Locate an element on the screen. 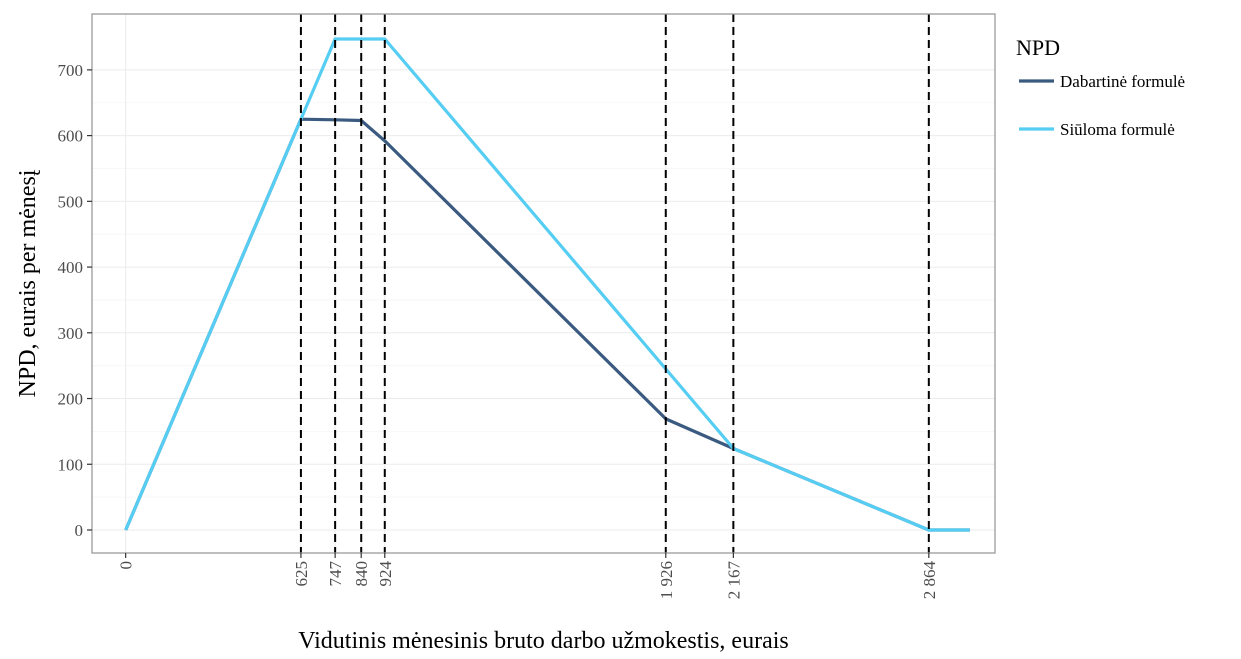 The width and height of the screenshot is (1241, 659). x-tick-label: 2 167 is located at coordinates (733, 580).